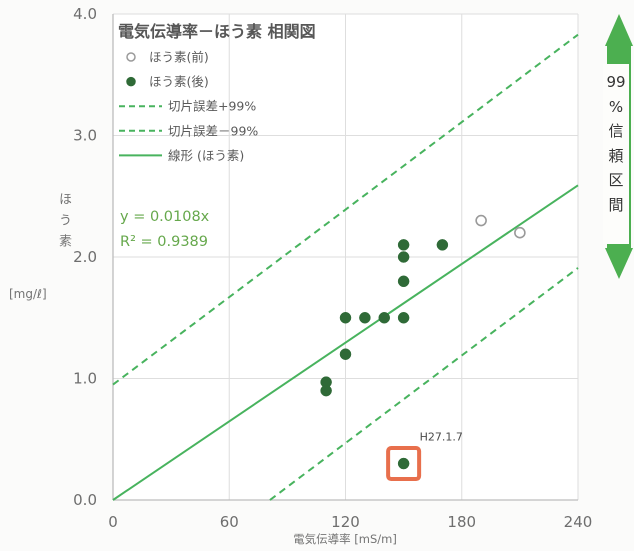  I want to click on confidence-interval-label-line: %, so click(616, 106).